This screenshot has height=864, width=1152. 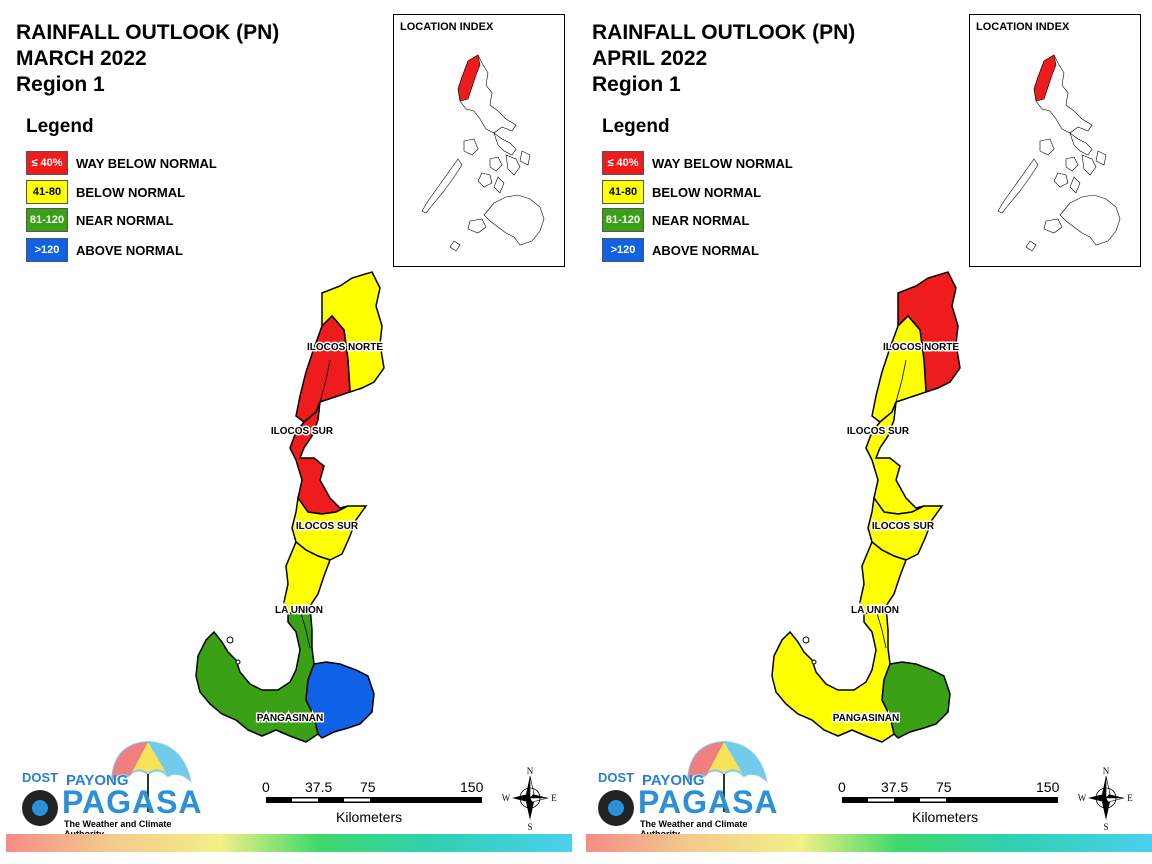 What do you see at coordinates (81, 58) in the screenshot?
I see `title-line-2: MARCH 2022` at bounding box center [81, 58].